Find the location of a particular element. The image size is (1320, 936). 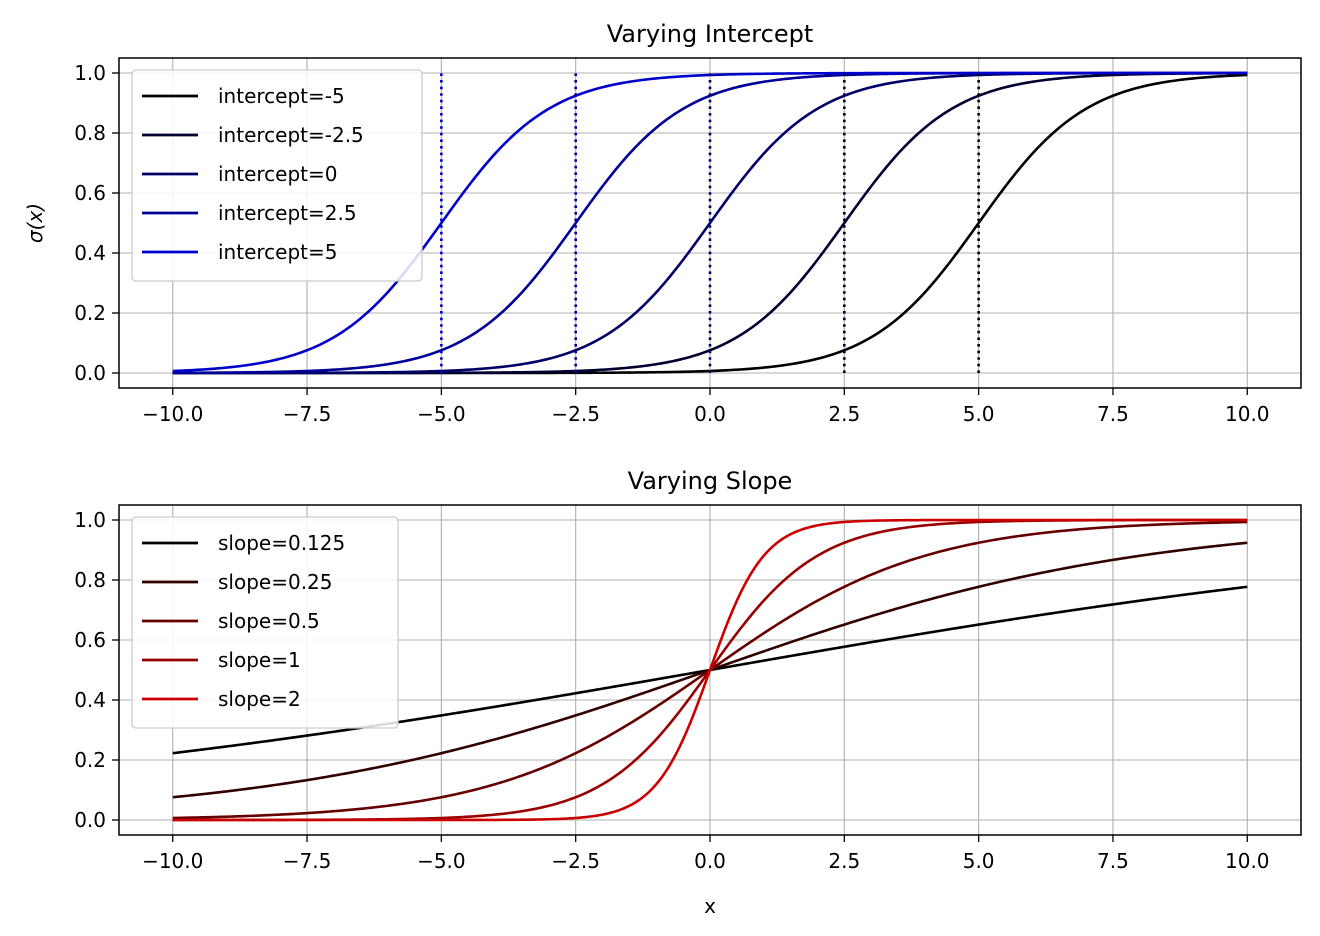

legend-entry: intercept=-2.5 is located at coordinates (291, 135).